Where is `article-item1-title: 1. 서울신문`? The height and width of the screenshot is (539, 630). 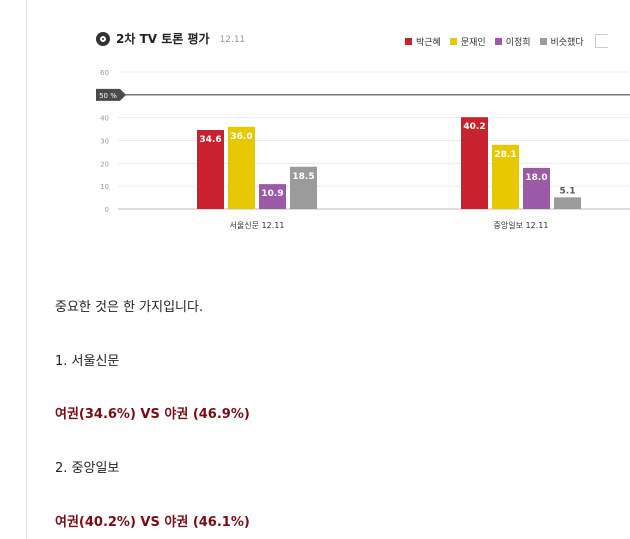 article-item1-title: 1. 서울신문 is located at coordinates (87, 361).